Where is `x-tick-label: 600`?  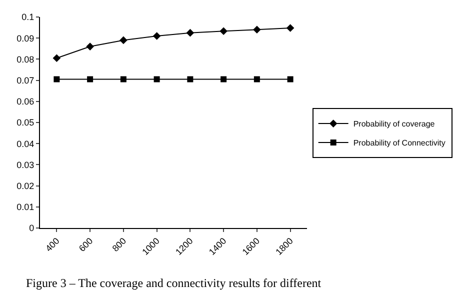 x-tick-label: 600 is located at coordinates (85, 245).